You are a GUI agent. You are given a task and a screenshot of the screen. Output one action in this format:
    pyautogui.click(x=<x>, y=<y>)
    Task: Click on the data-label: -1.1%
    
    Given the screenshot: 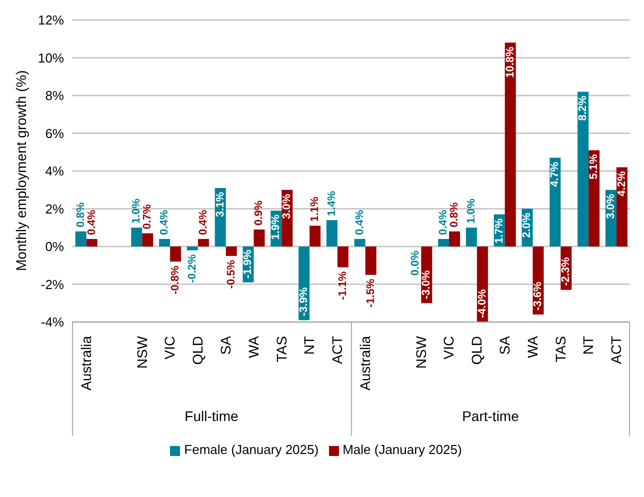 What is the action you would take?
    pyautogui.click(x=342, y=285)
    